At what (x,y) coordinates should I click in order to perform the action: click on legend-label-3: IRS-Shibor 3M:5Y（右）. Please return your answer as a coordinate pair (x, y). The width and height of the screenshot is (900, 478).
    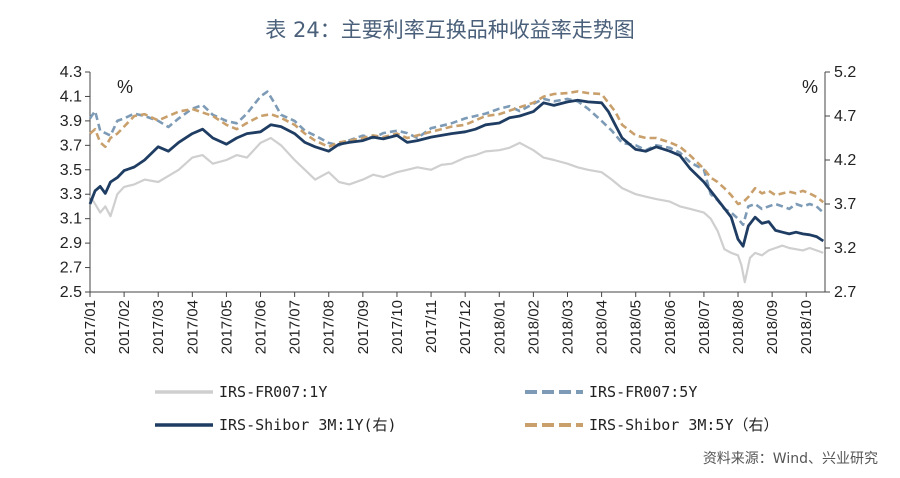
    Looking at the image, I should click on (684, 425).